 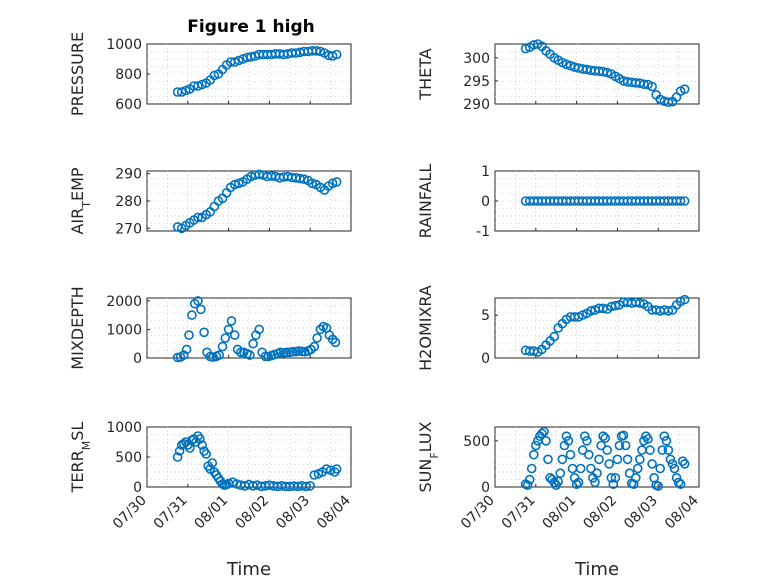 What do you see at coordinates (641, 513) in the screenshot?
I see `x-tick-label: 08/03` at bounding box center [641, 513].